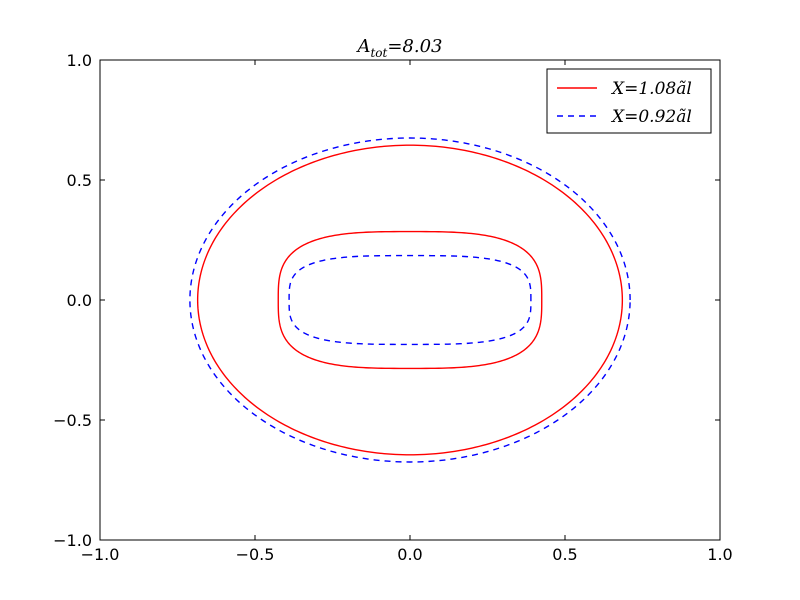 This screenshot has width=800, height=600. Describe the element at coordinates (79, 180) in the screenshot. I see `y-tick-label-3: 0.5` at that location.